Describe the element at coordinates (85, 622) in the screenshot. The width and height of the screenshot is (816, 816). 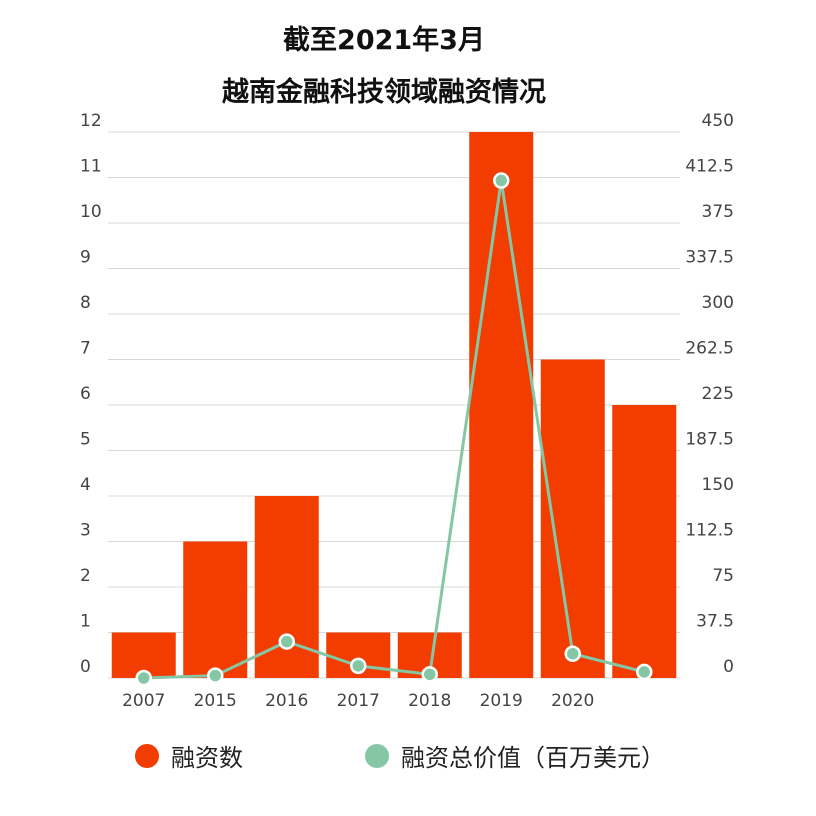
I see `y-left-tick-label: 1` at that location.